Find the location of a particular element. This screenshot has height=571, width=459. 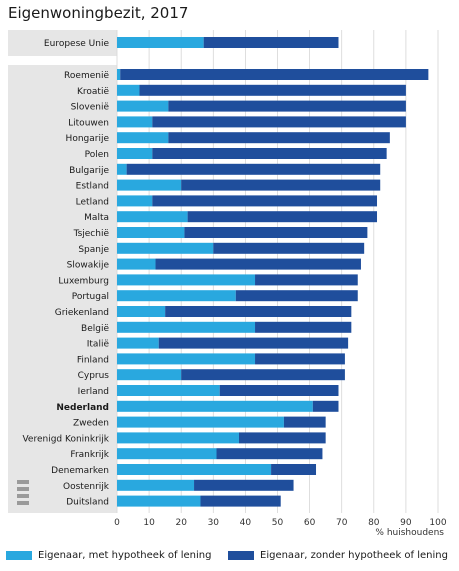

category-label-tsjechie: Tsjechië is located at coordinates (91, 234).